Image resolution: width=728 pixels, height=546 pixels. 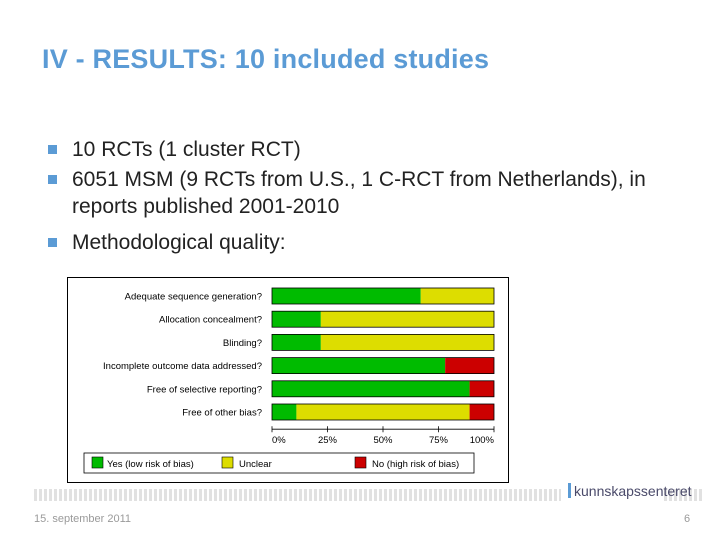 I want to click on legend-label: Yes (low risk of bias), so click(x=150, y=464).